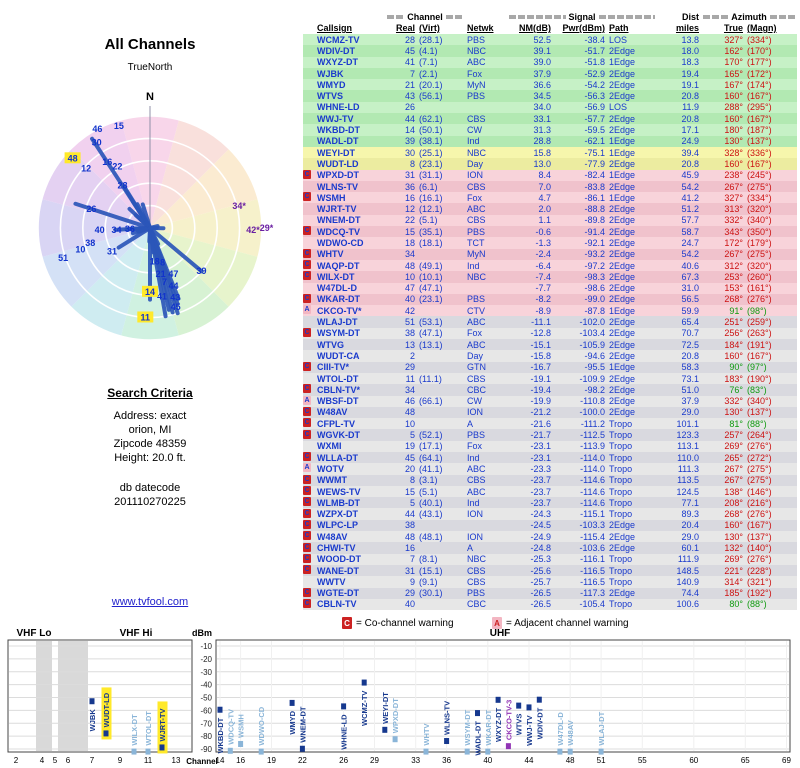 This screenshot has width=800, height=768. What do you see at coordinates (409, 209) in the screenshot?
I see `real-channel: 12` at bounding box center [409, 209].